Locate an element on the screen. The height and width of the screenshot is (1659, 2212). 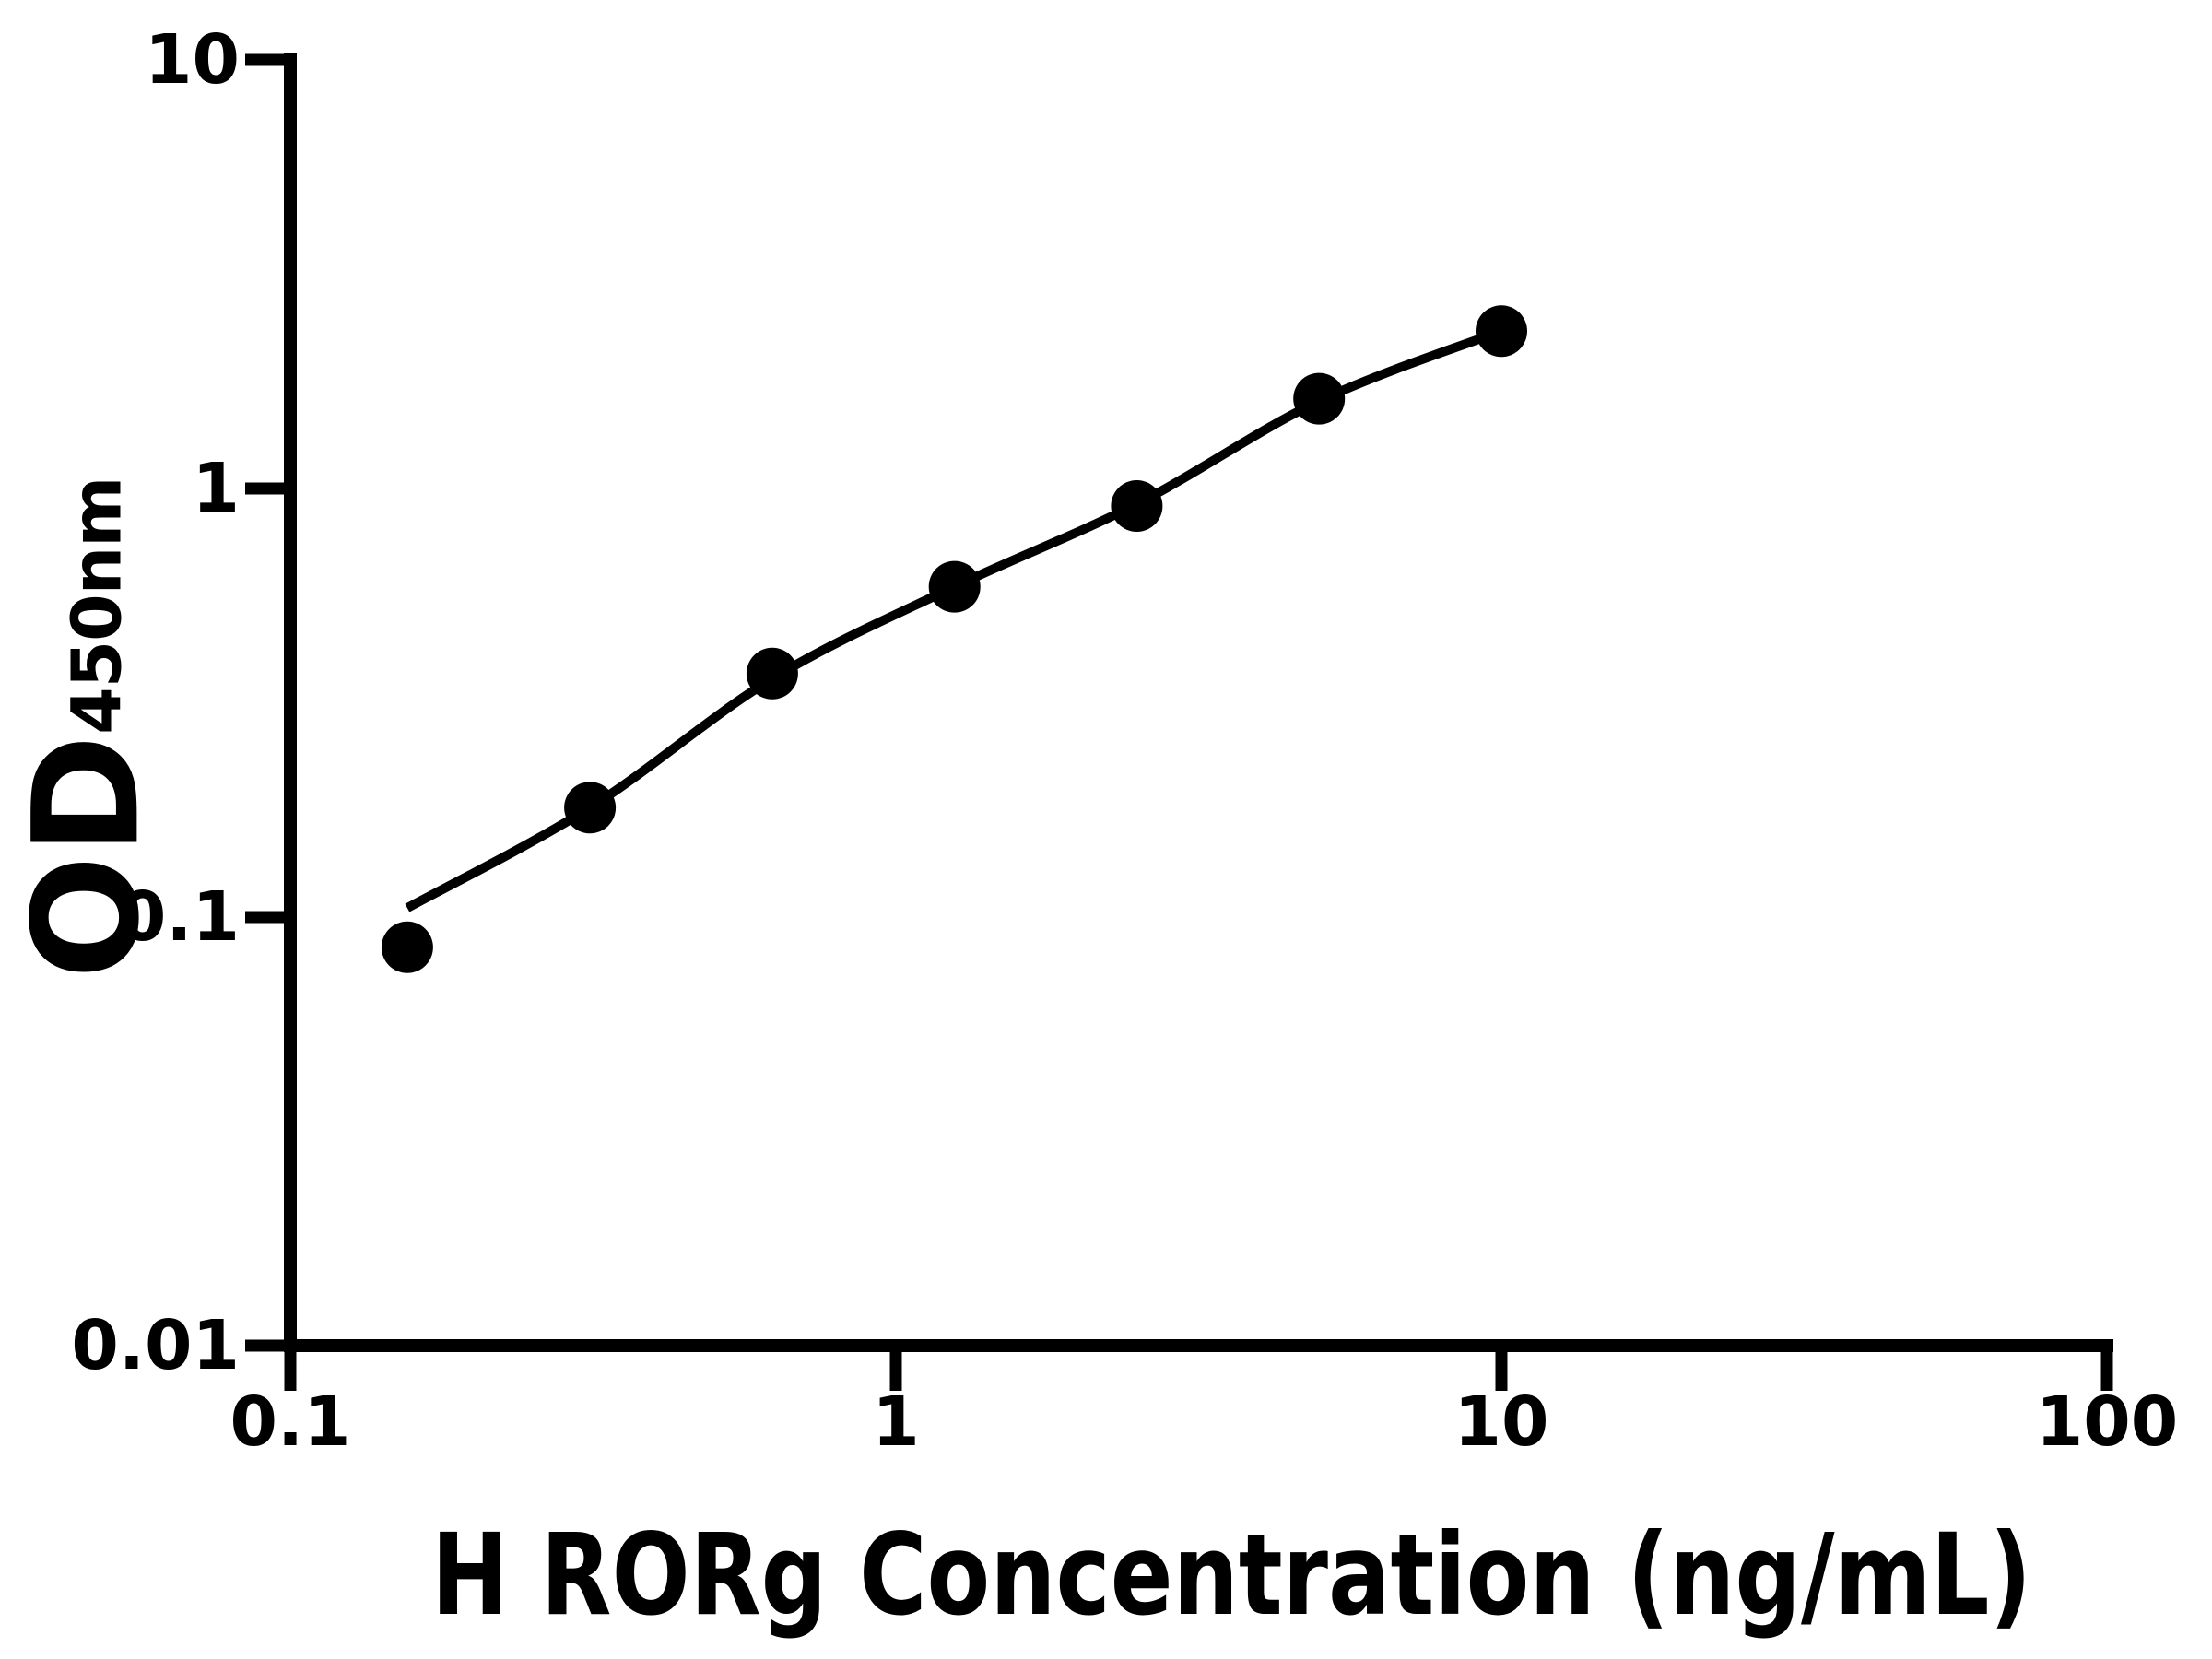
x-axis-title: H RORg Concentration (ng/mL) is located at coordinates (1231, 1575).